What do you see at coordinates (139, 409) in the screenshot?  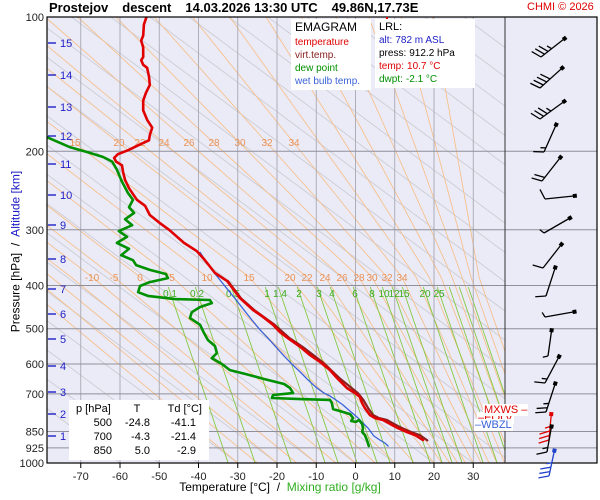 I see `table-header: p [hPa] T Td [°C]` at bounding box center [139, 409].